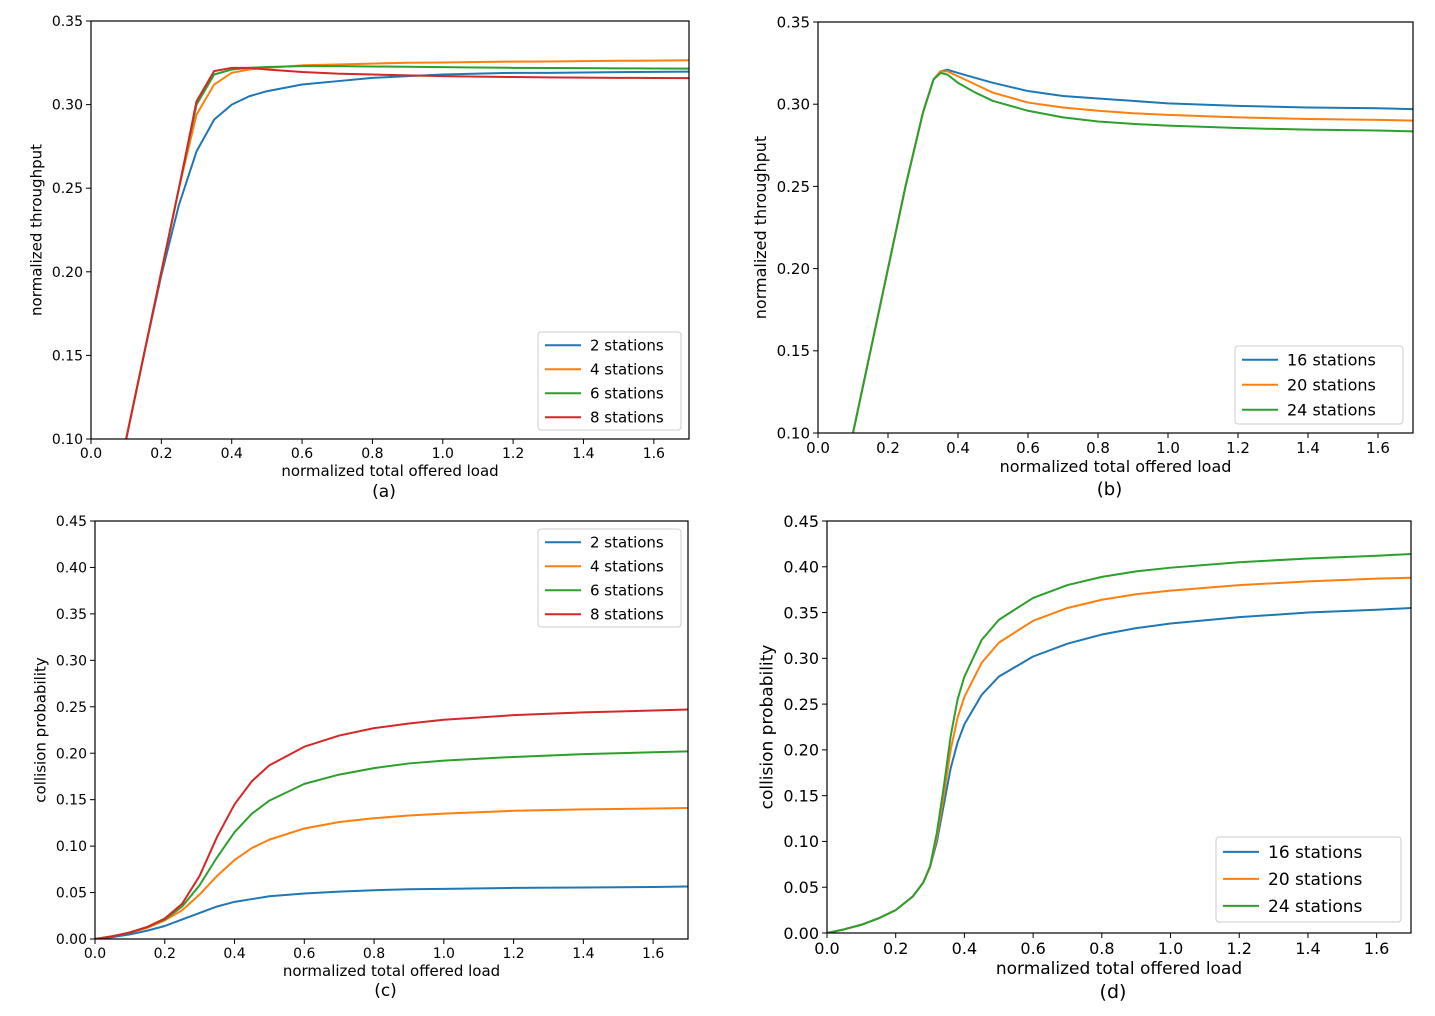 This screenshot has height=1016, width=1435. Describe the element at coordinates (37, 230) in the screenshot. I see `y-axis-label: normalized throughput` at that location.